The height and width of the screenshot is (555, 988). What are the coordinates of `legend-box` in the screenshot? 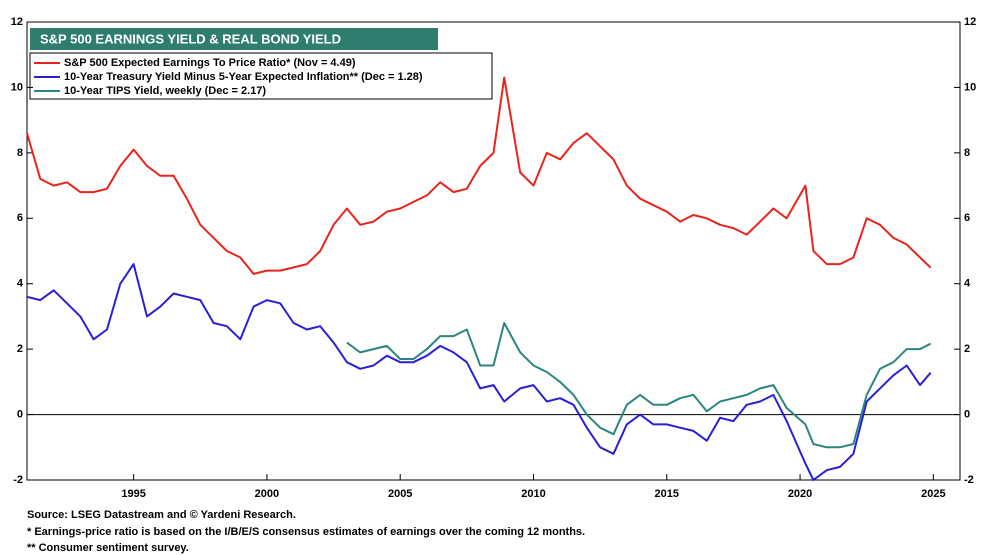 It's located at (261, 76).